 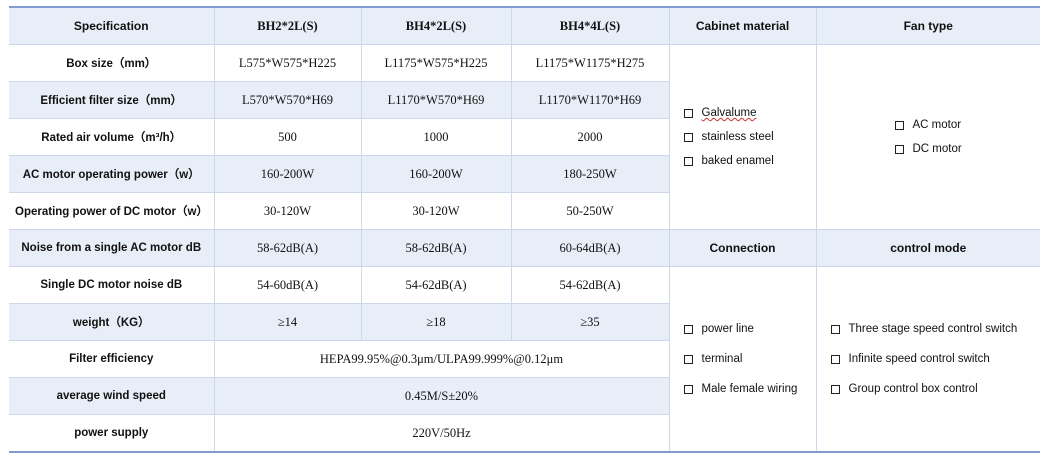 What do you see at coordinates (287, 285) in the screenshot?
I see `cell-value: 54-60dB(A)` at bounding box center [287, 285].